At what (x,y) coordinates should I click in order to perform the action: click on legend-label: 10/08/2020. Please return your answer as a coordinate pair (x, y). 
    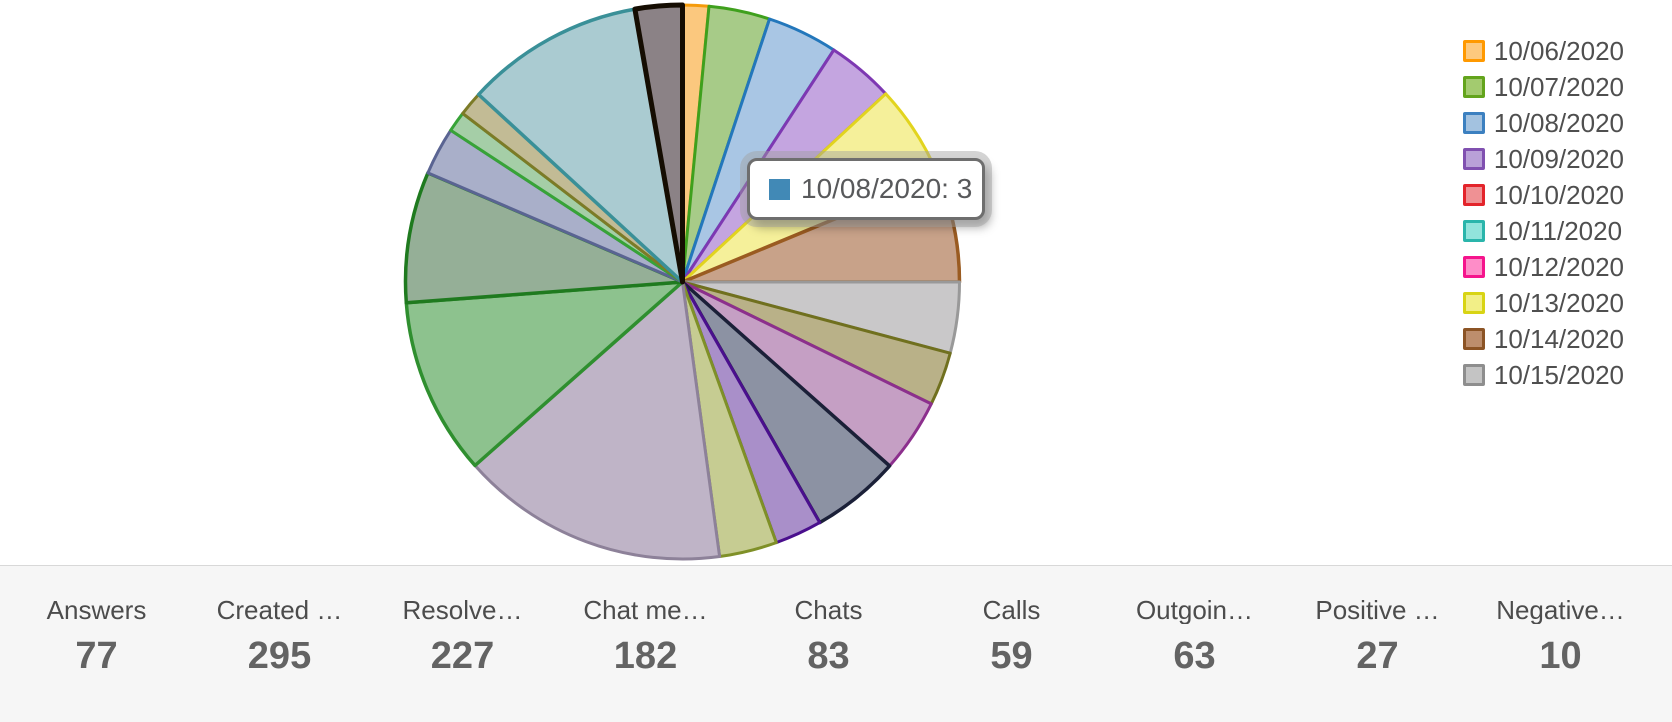
    Looking at the image, I should click on (1558, 122).